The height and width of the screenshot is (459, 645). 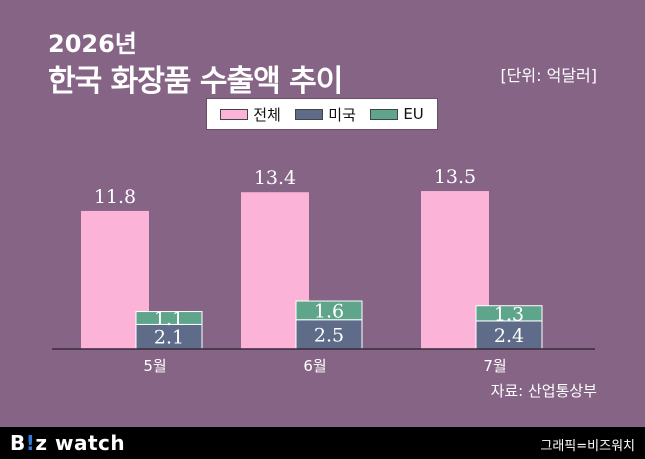 I want to click on footer-bar: B!z watch 그래픽=비즈워치, so click(x=322, y=443).